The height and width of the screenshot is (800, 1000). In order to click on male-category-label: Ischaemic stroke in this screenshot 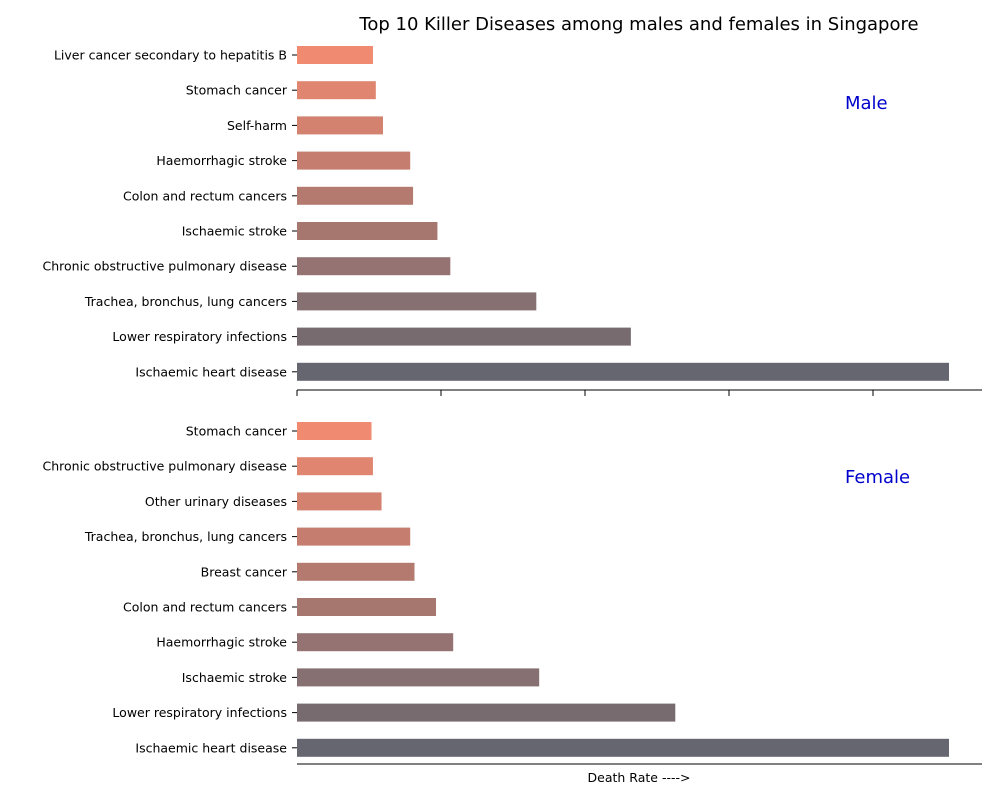, I will do `click(235, 231)`.